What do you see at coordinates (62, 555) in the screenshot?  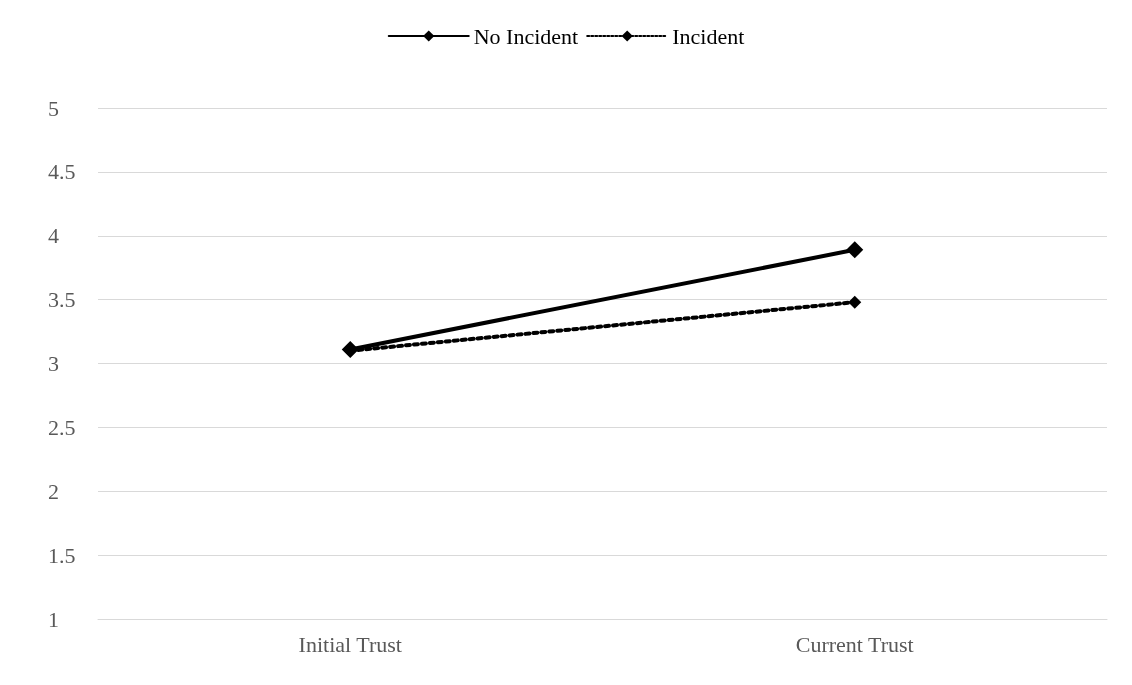 I see `y-tick-label: 1.5` at bounding box center [62, 555].